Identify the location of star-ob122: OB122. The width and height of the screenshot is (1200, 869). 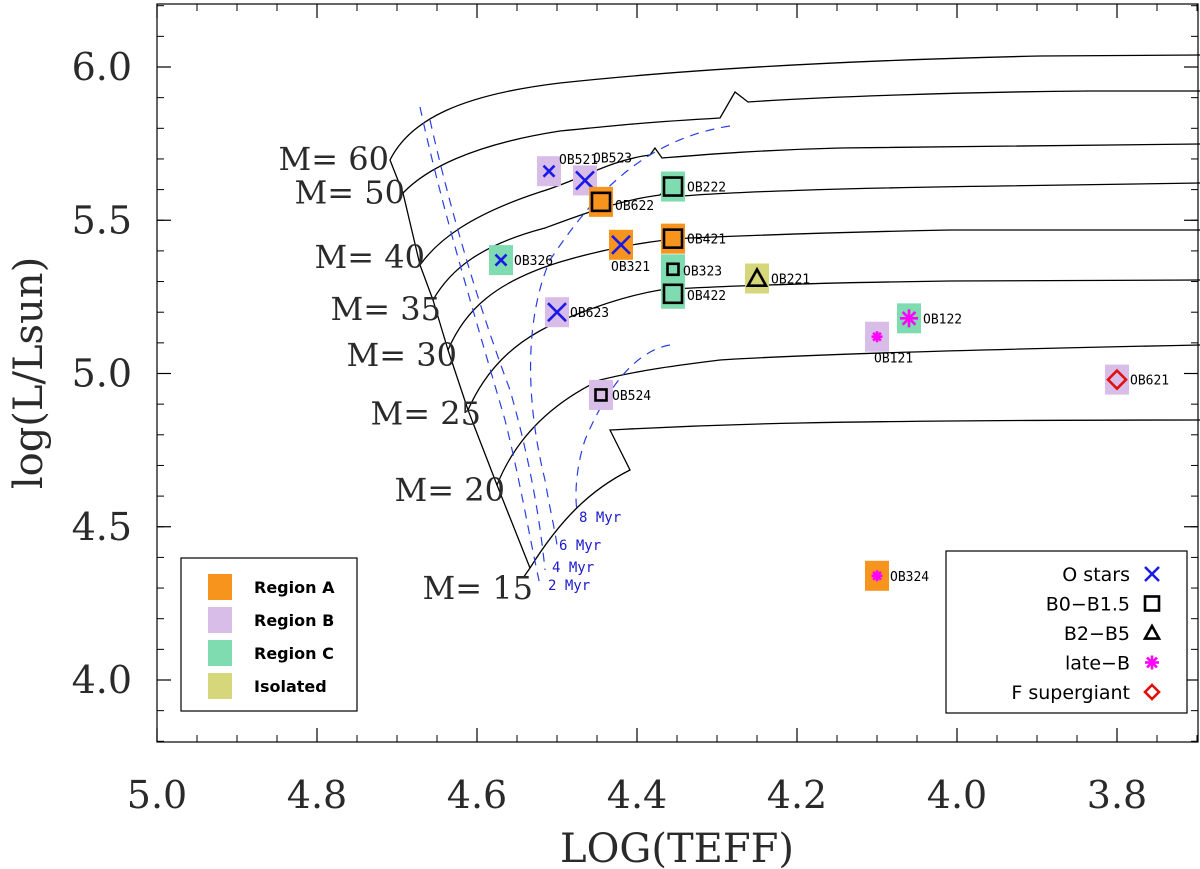
(929, 318).